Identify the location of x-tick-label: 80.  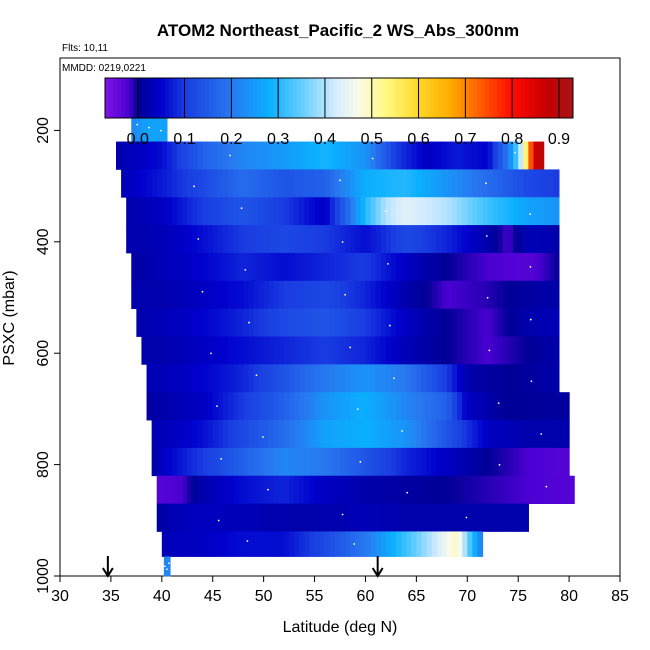
(569, 596).